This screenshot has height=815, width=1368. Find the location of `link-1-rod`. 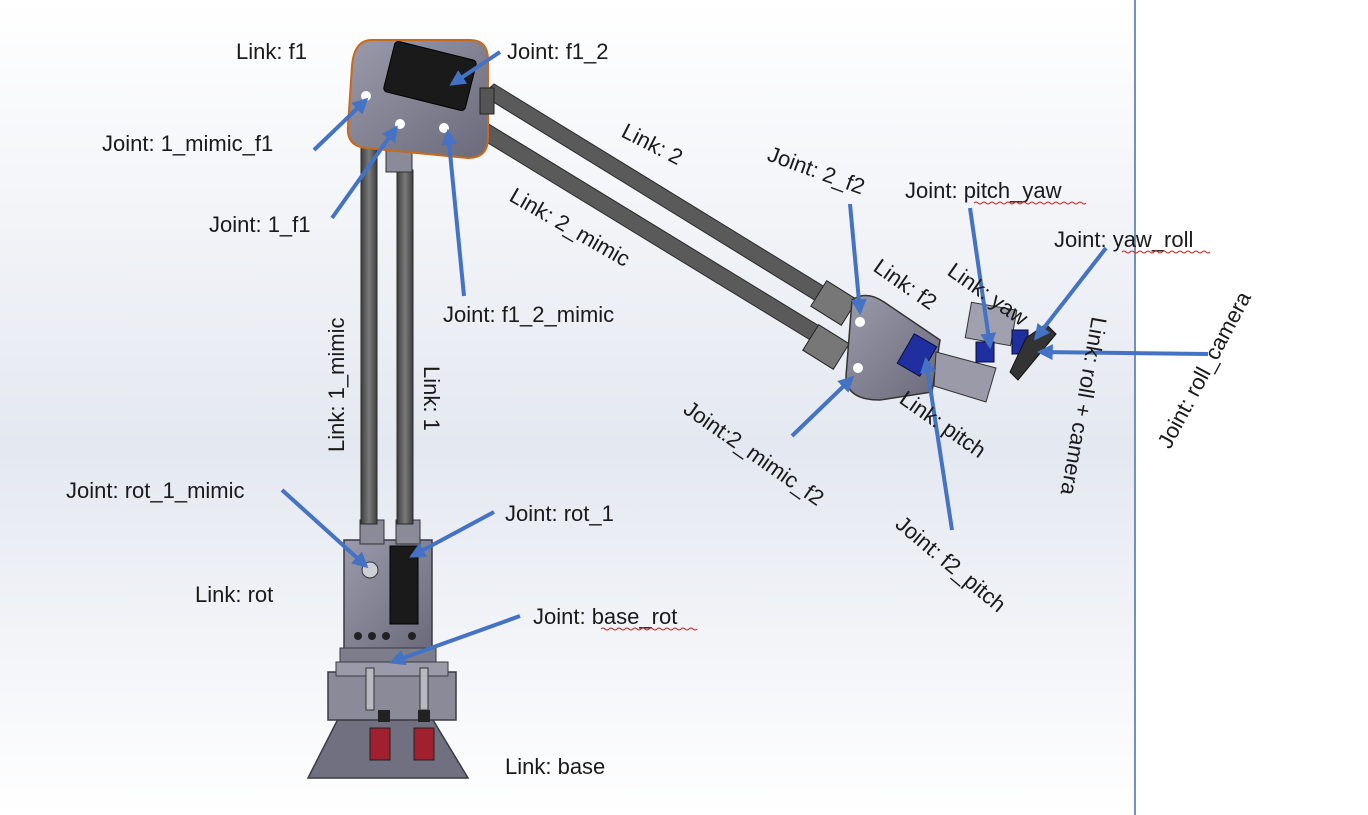

link-1-rod is located at coordinates (405, 347).